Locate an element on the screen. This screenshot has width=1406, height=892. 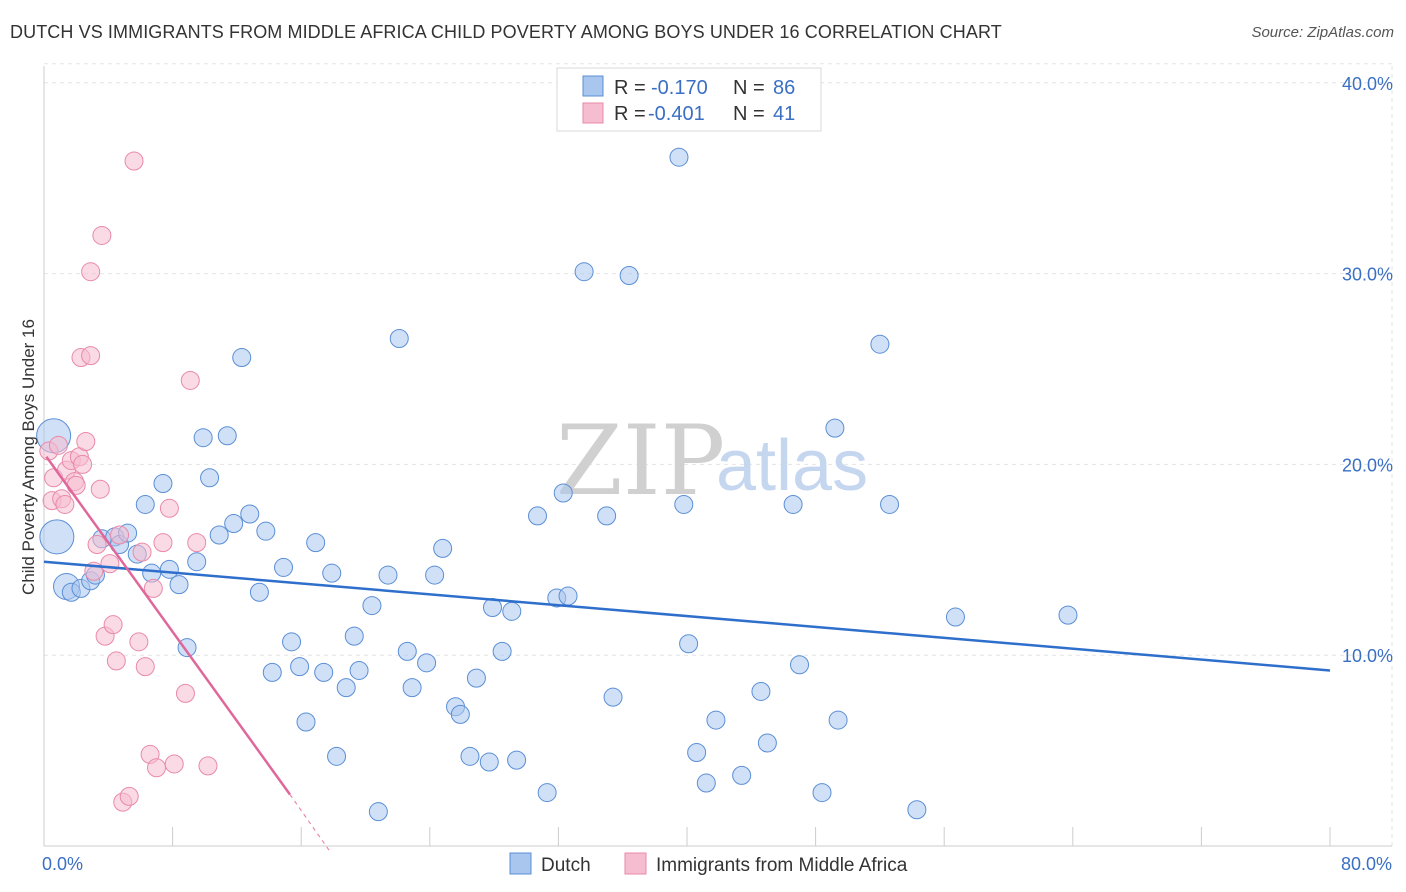
legend-r-label-dutch: R = is located at coordinates (630, 88).